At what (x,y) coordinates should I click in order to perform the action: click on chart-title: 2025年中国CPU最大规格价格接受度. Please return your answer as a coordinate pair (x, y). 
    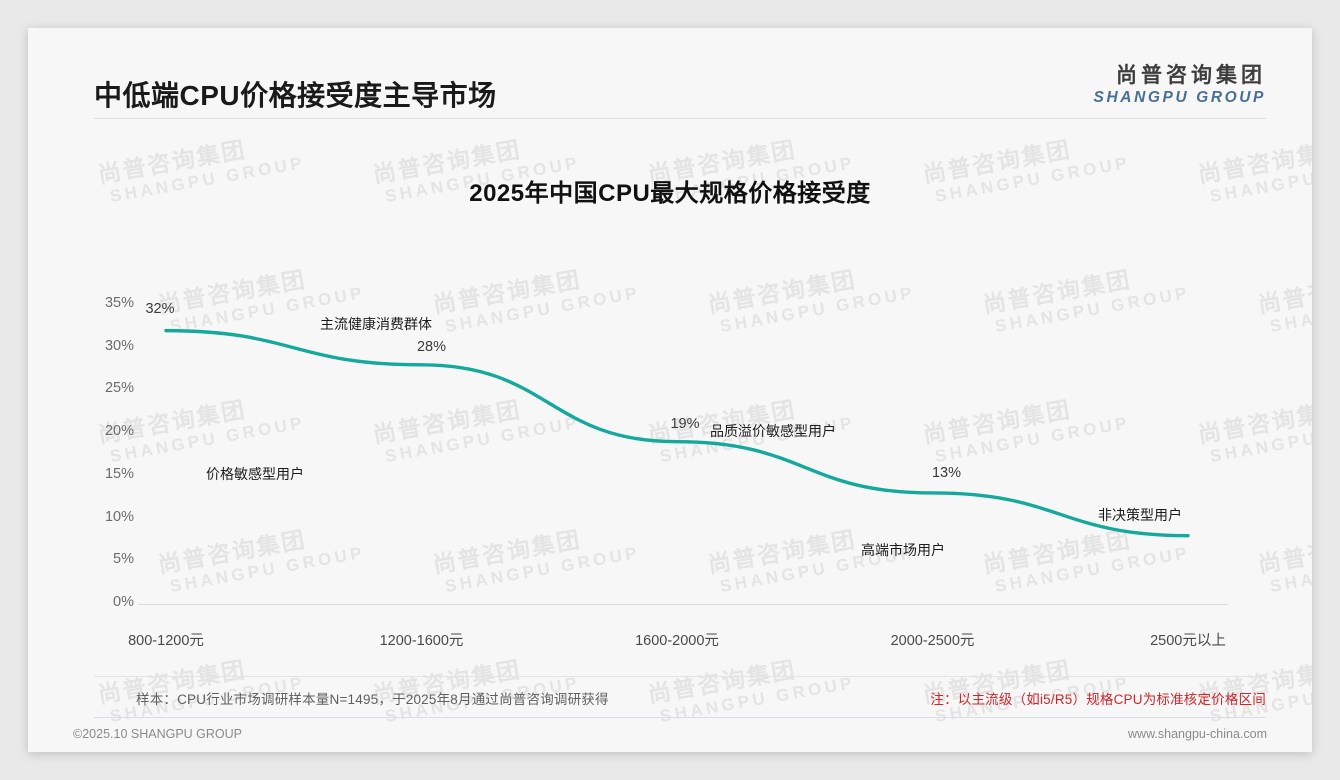
    Looking at the image, I should click on (670, 193).